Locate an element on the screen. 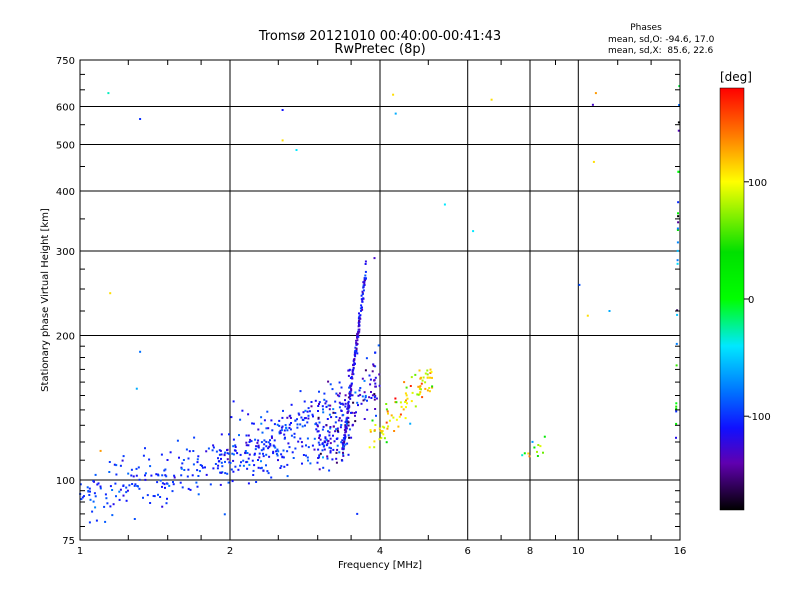 The image size is (800, 604). colorbar-tick-label: -100 is located at coordinates (759, 417).